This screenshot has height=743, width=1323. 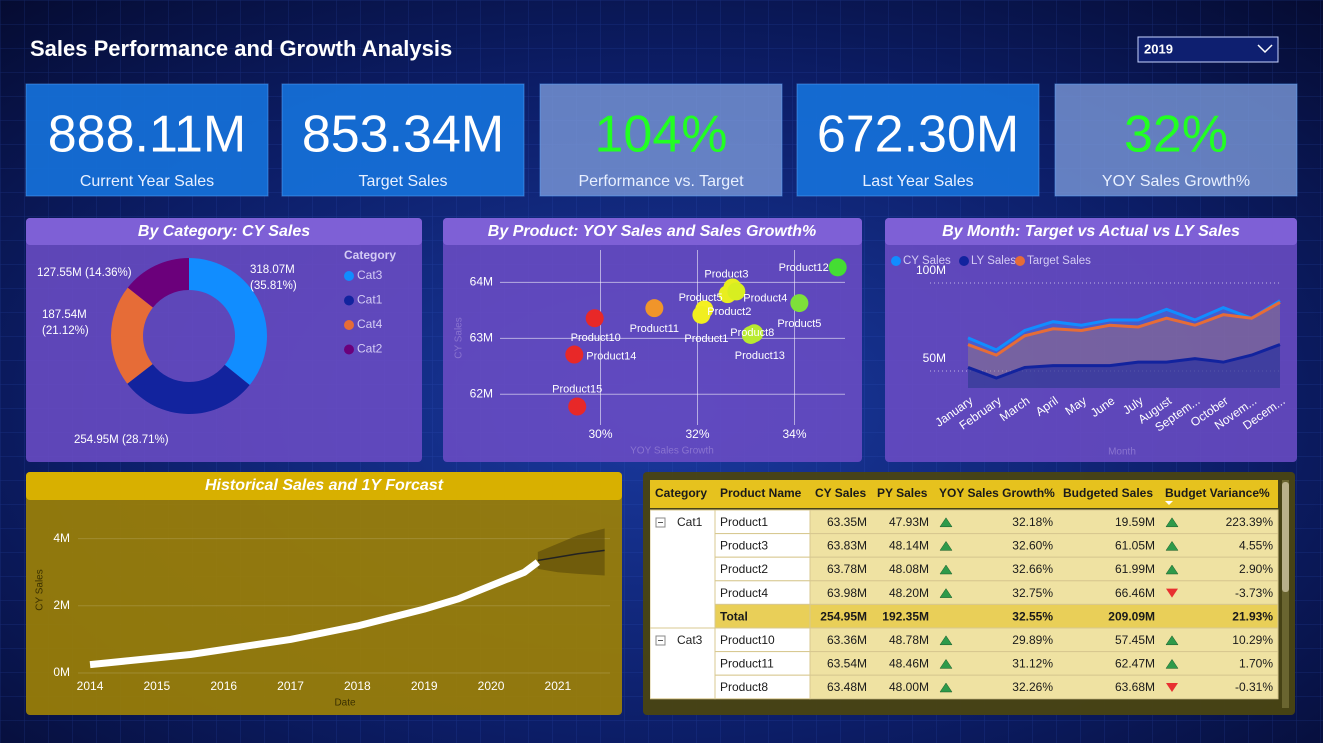 I want to click on x-tick-label: 34%, so click(x=795, y=434).